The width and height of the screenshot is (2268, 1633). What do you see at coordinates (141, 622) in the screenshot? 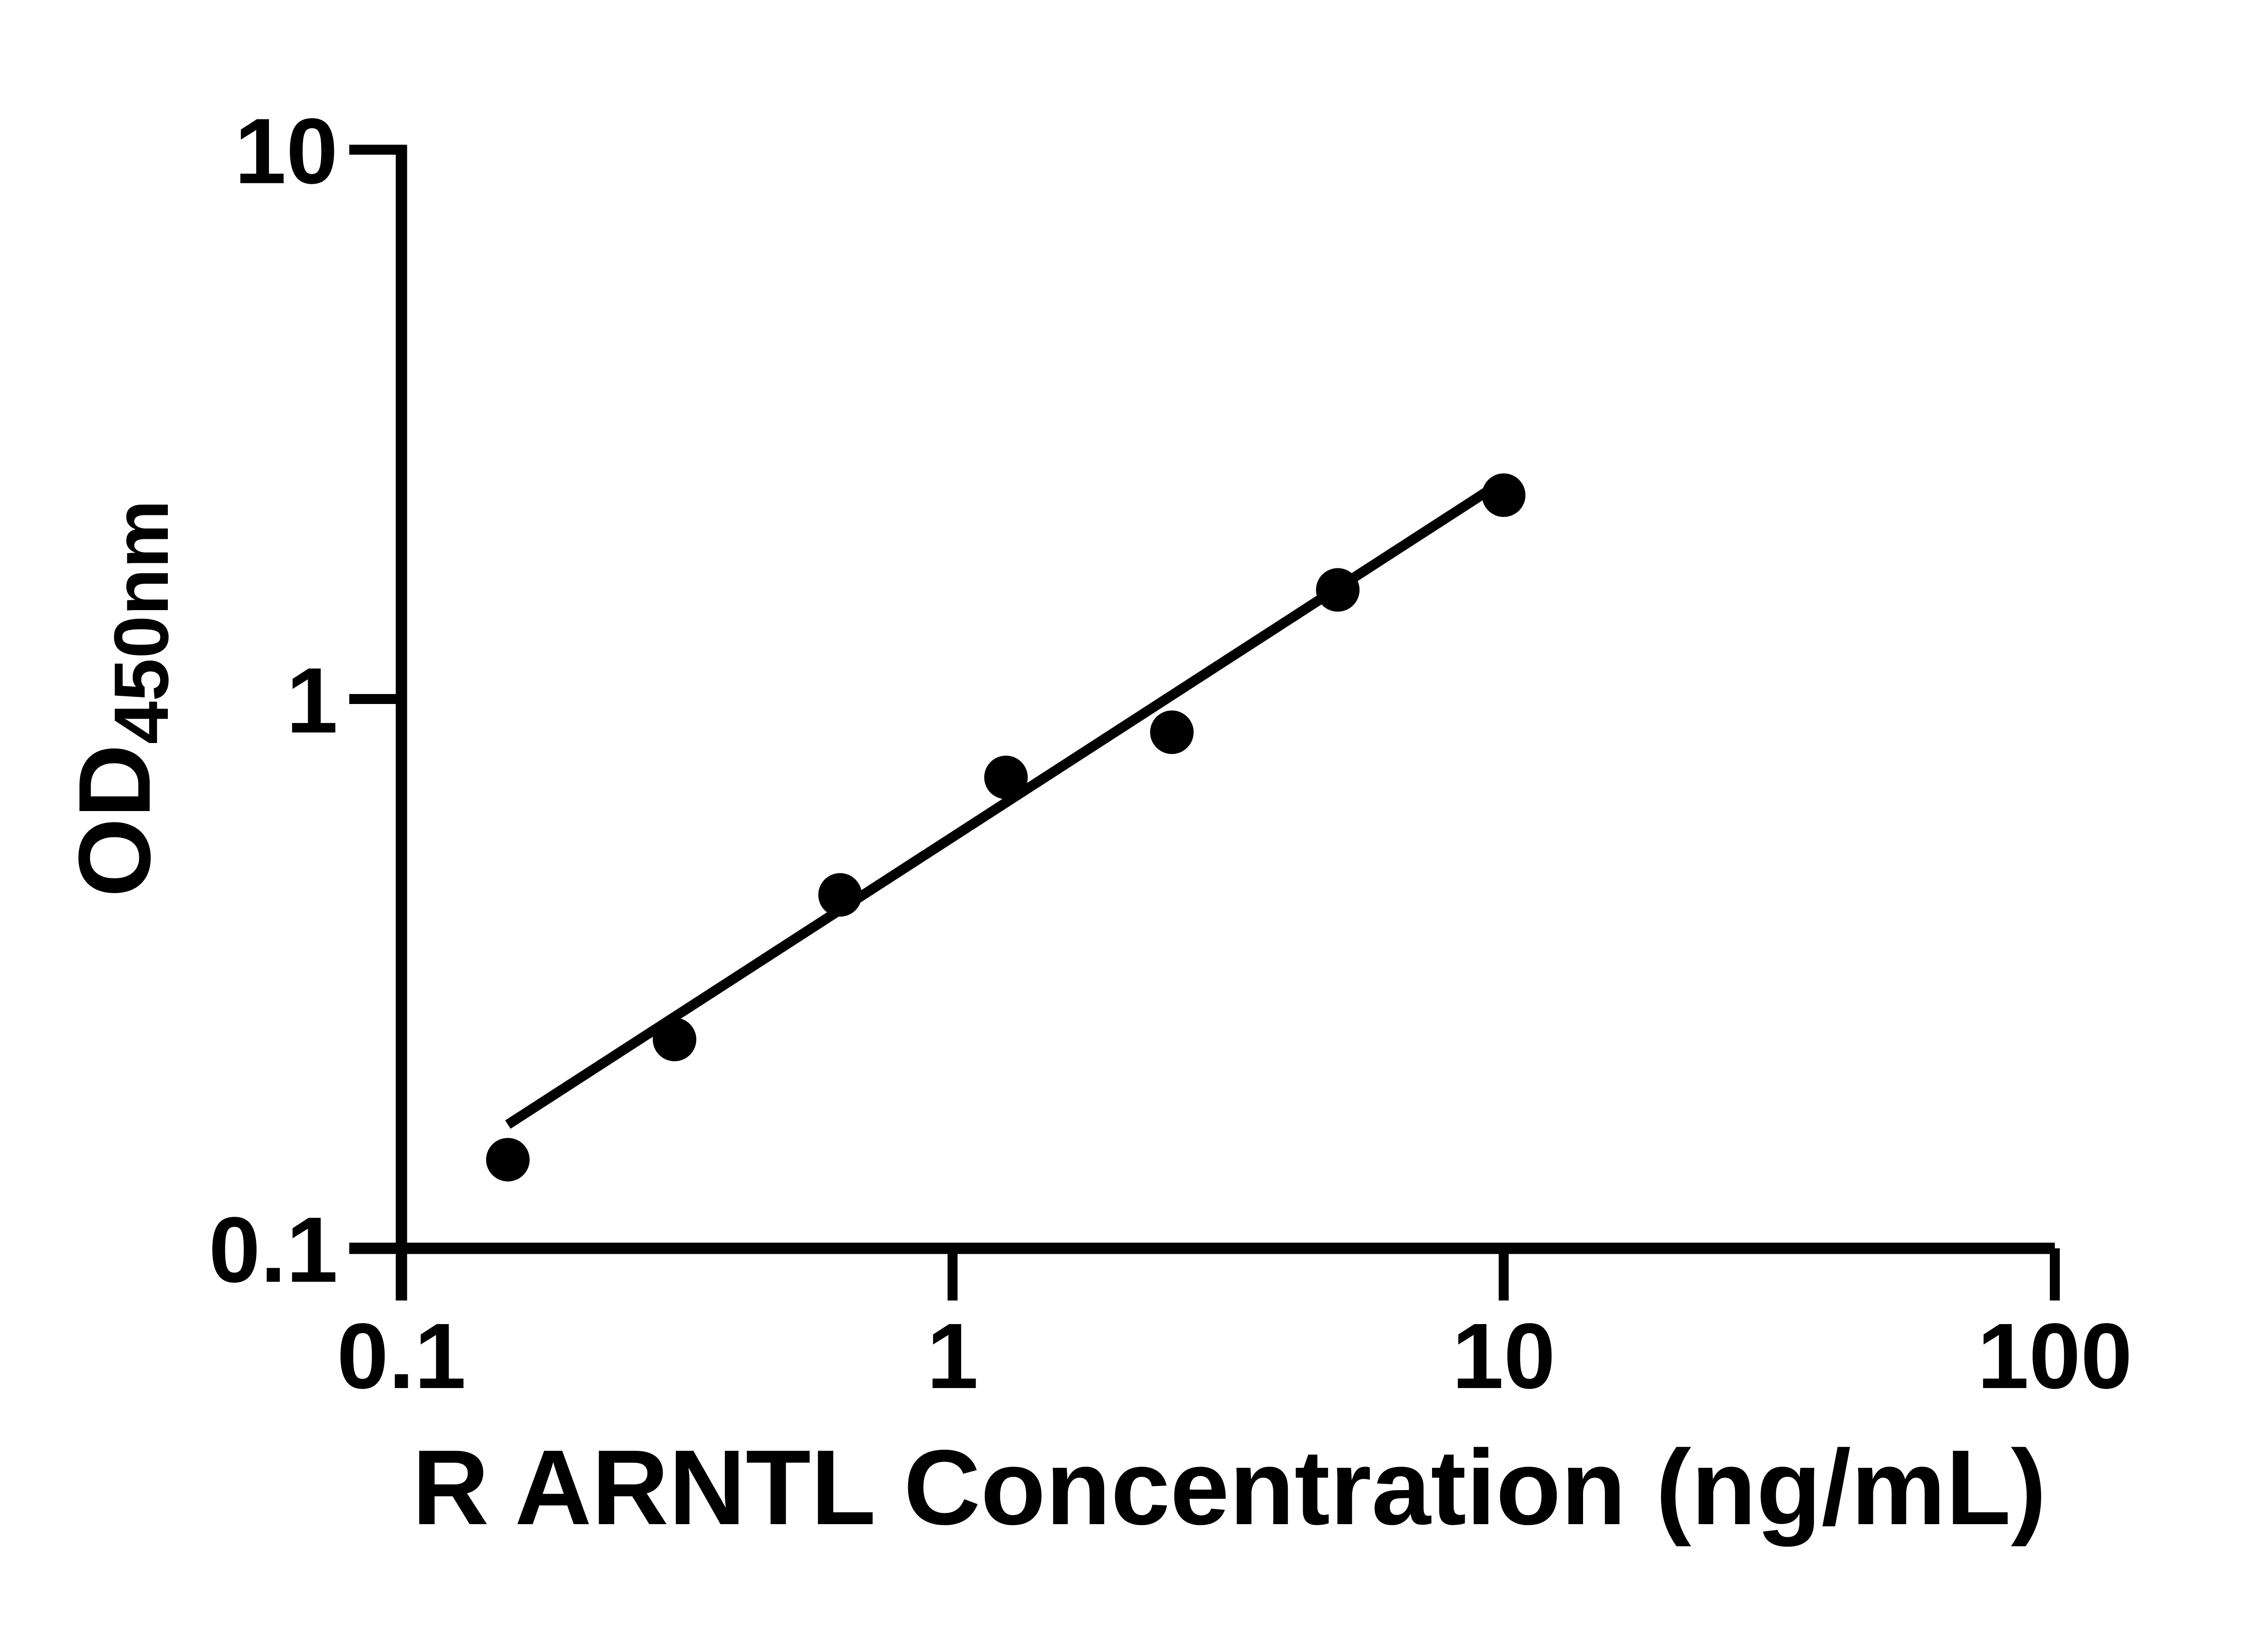
I see `y-axis-title-subscript: 450nm` at bounding box center [141, 622].